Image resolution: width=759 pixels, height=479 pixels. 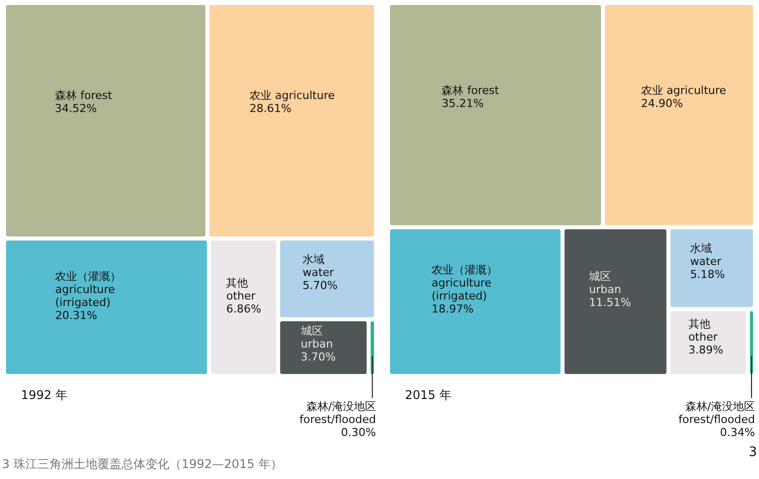 I want to click on data-label: 3.89%, so click(x=706, y=350).